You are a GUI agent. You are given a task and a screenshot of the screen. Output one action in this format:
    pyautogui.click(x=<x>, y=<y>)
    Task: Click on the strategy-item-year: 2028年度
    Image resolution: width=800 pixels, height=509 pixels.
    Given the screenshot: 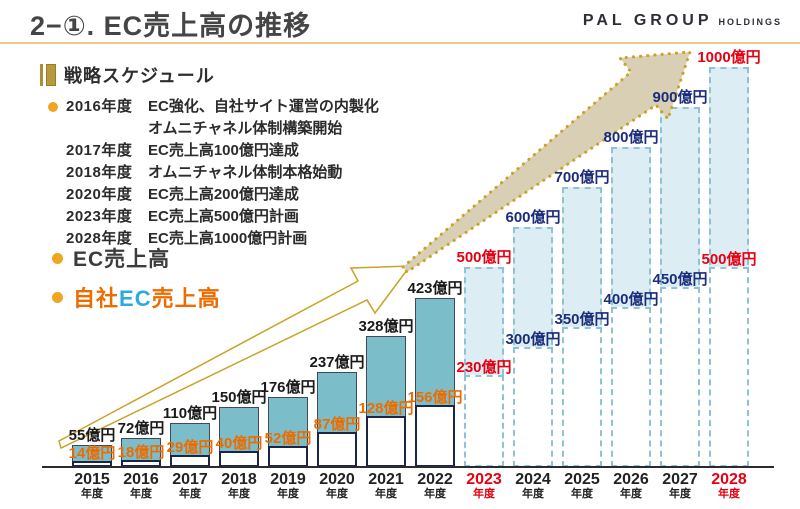 What is the action you would take?
    pyautogui.click(x=99, y=238)
    